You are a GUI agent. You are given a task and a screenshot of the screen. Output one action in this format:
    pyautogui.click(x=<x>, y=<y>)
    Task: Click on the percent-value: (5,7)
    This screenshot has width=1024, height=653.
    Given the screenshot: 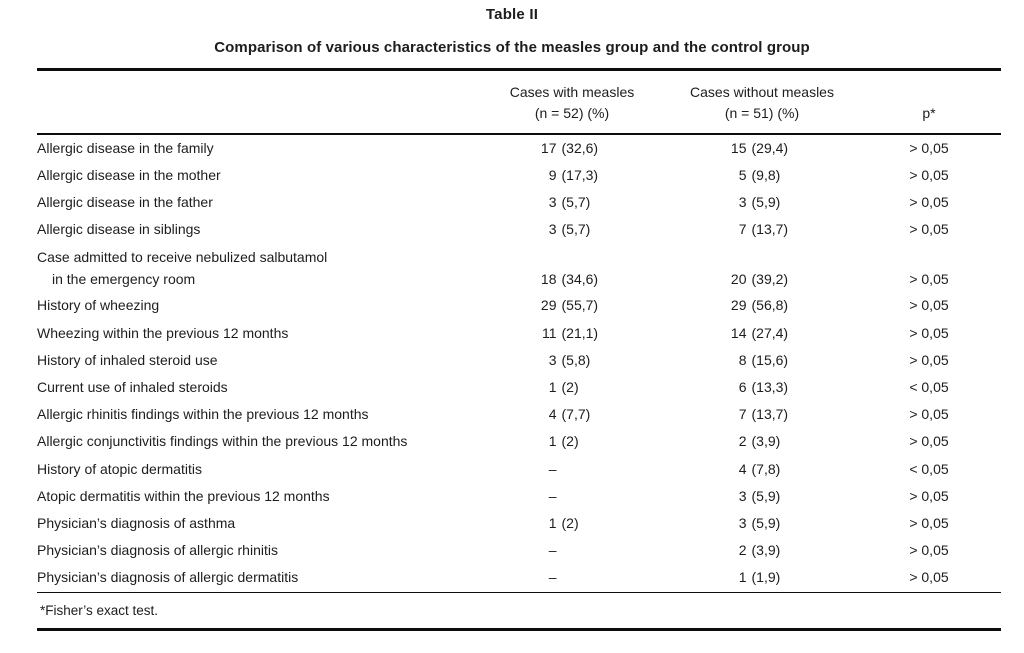 What is the action you would take?
    pyautogui.click(x=576, y=229)
    